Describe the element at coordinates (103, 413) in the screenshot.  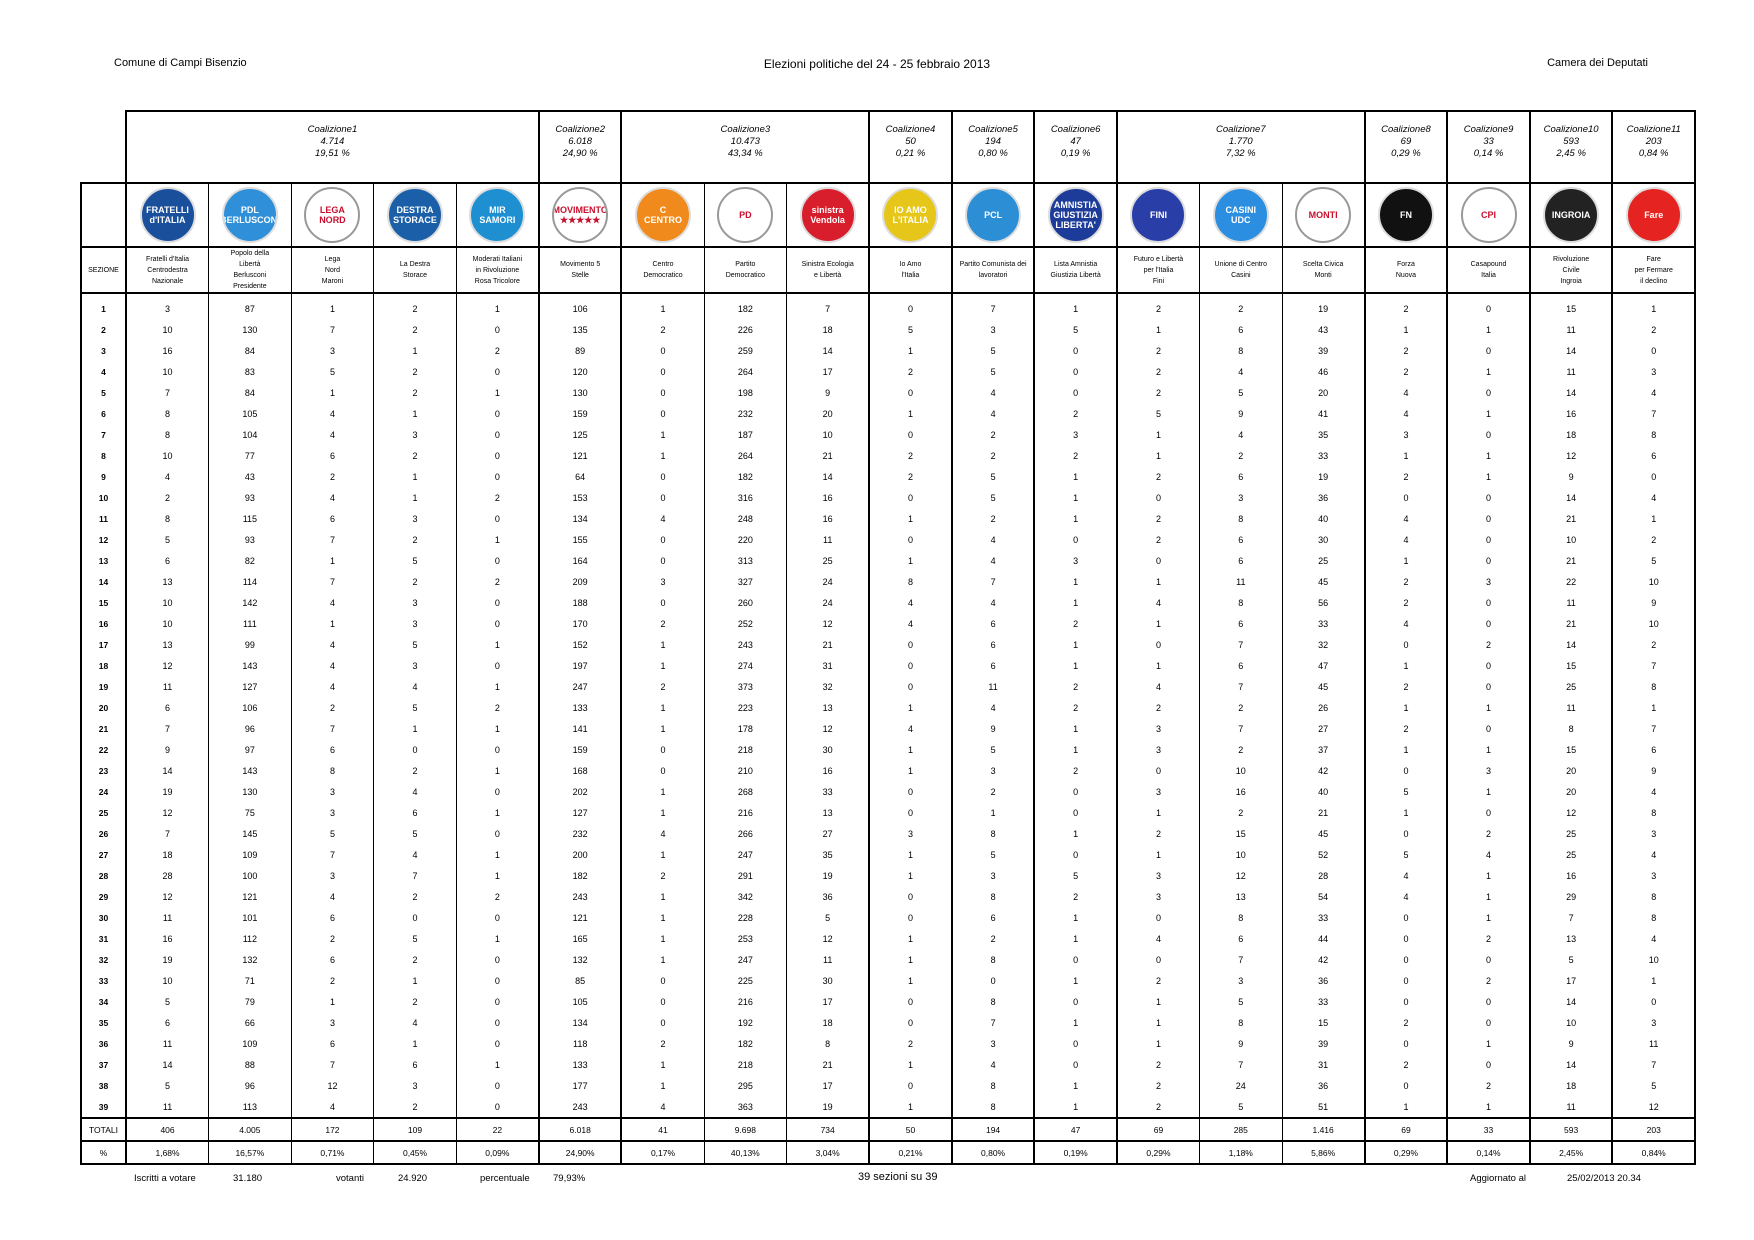
I see `section-number: 6` at that location.